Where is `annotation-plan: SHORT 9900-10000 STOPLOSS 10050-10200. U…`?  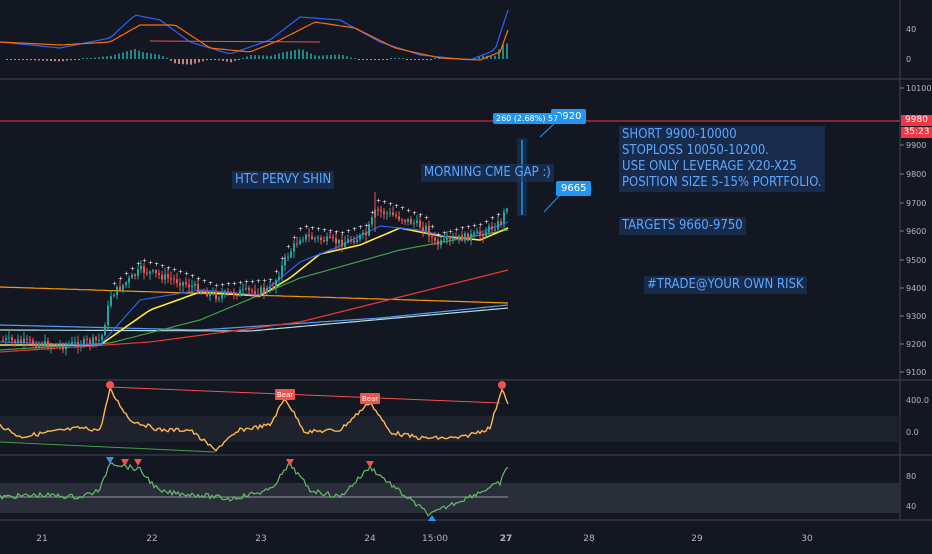
annotation-plan: SHORT 9900-10000 STOPLOSS 10050-10200. U… is located at coordinates (722, 159).